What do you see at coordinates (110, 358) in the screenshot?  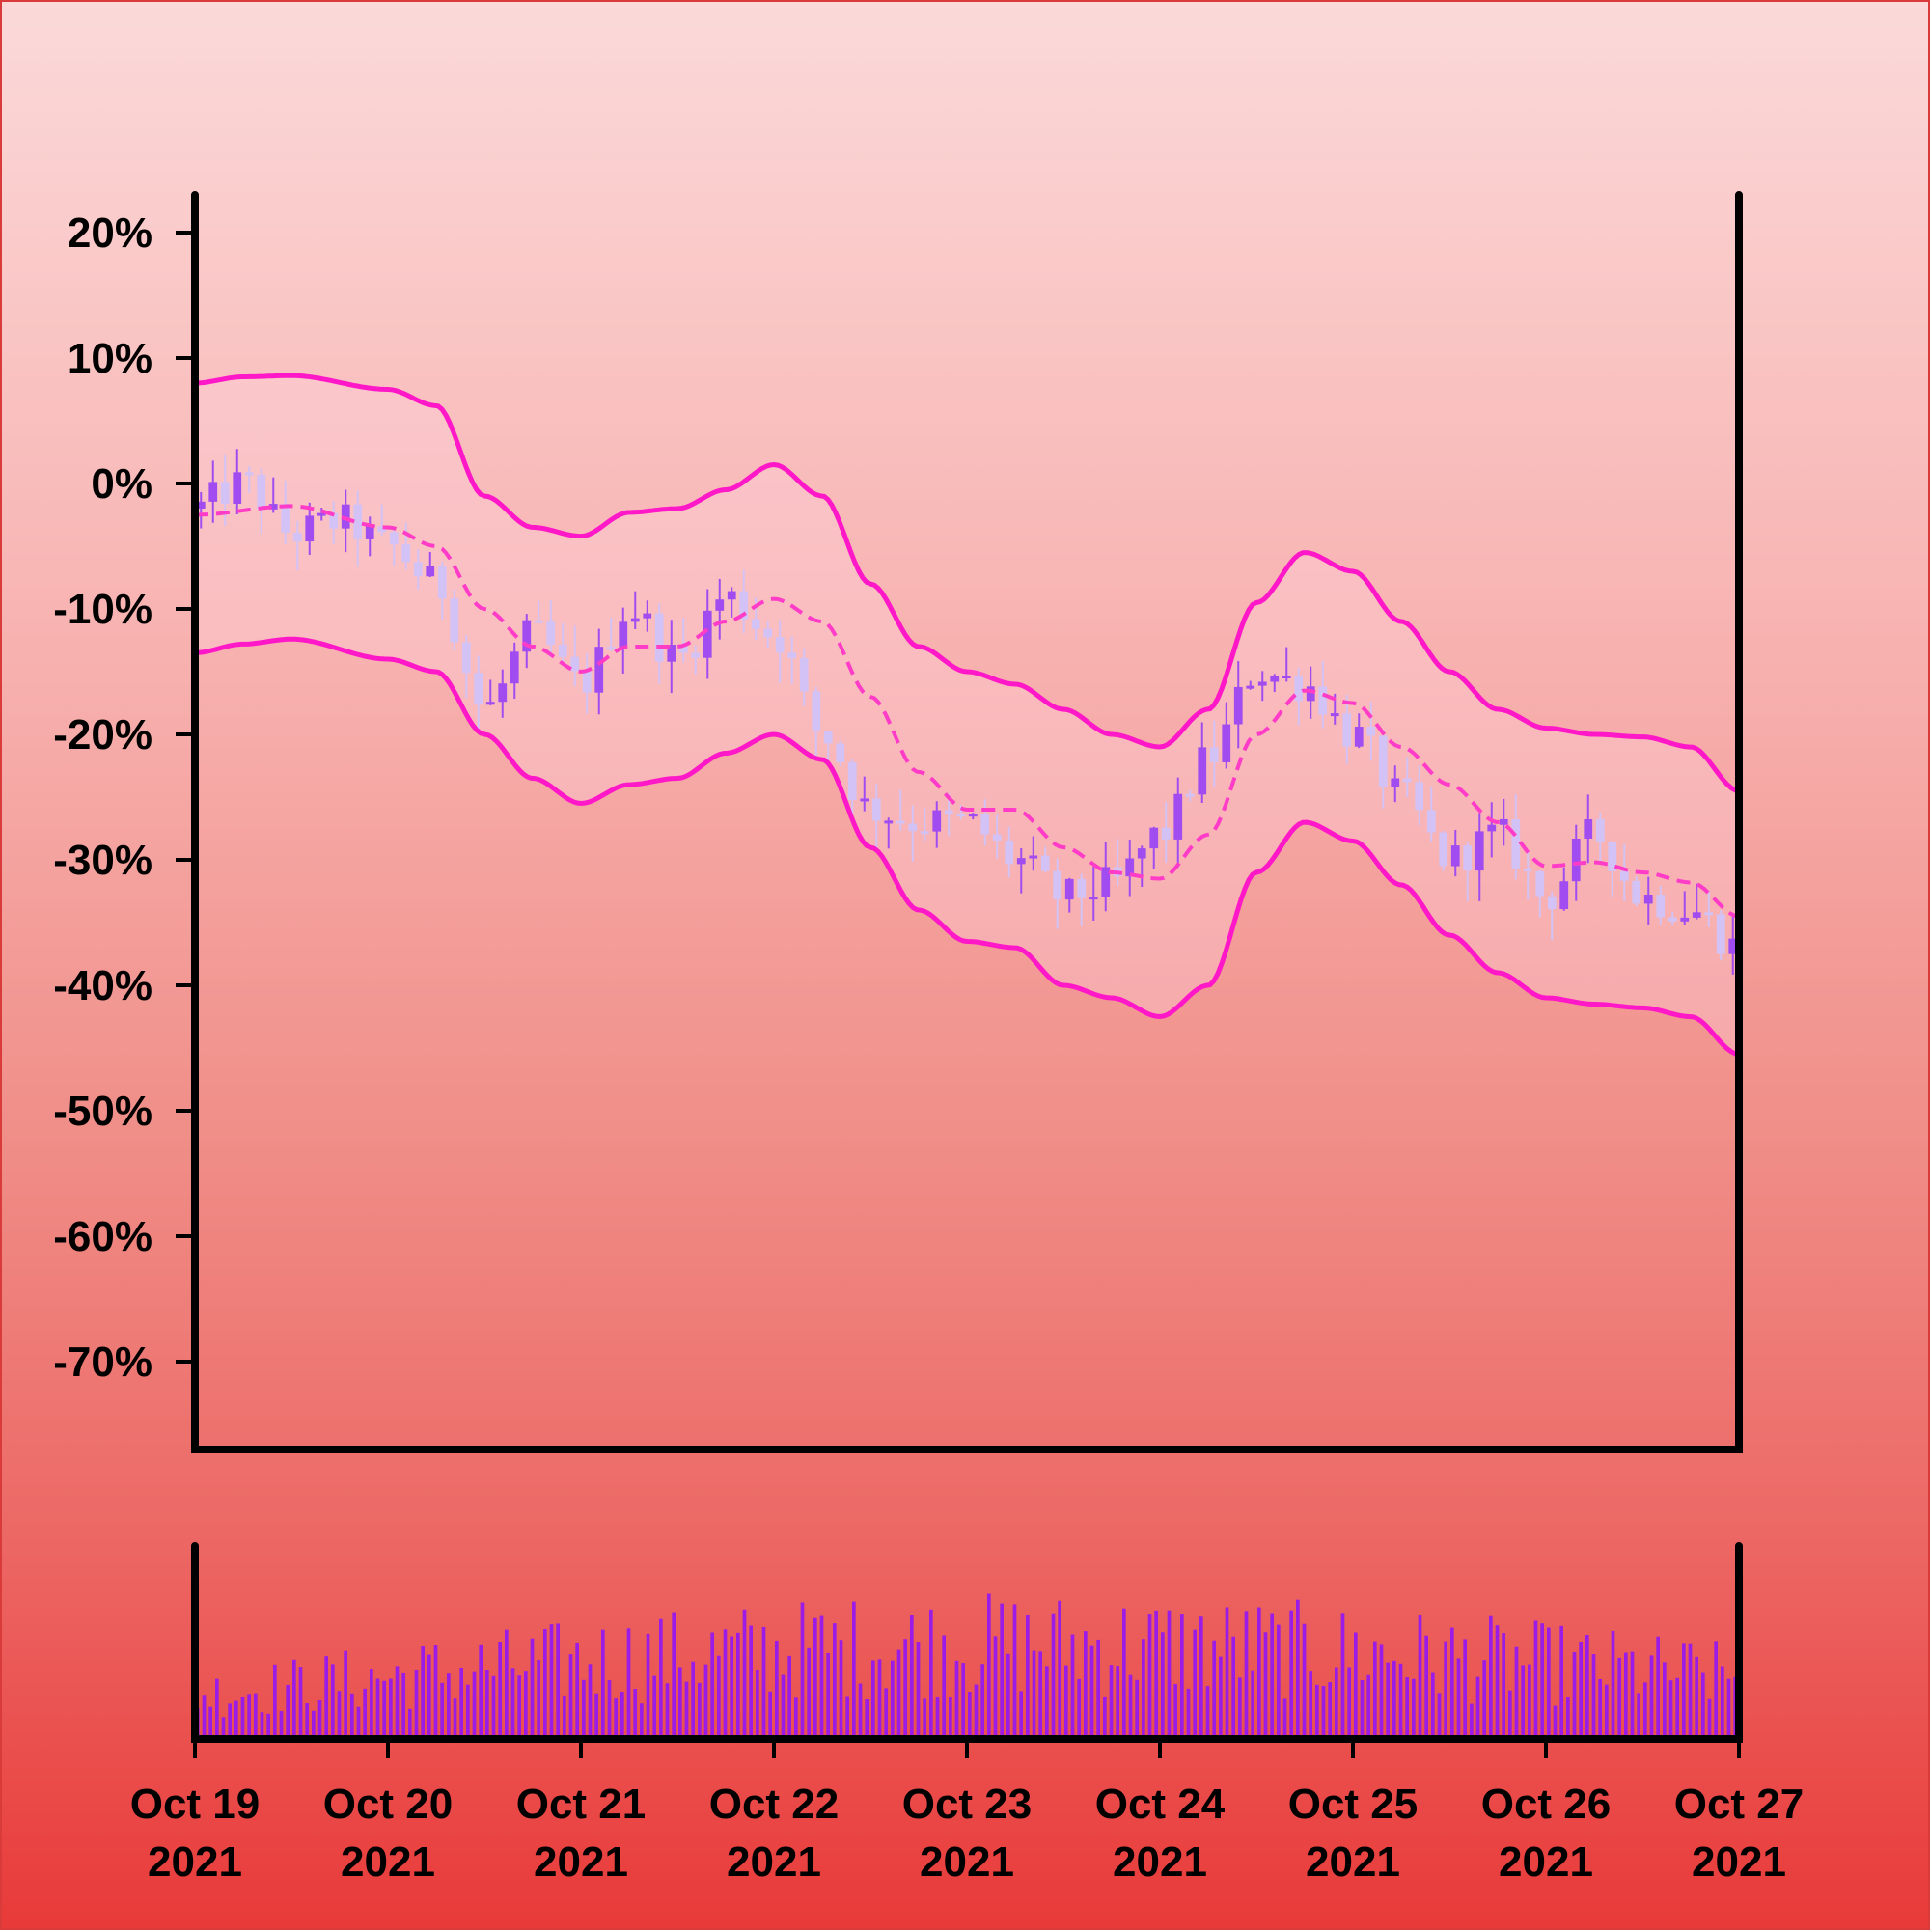 I see `y-tick-label: 10%` at bounding box center [110, 358].